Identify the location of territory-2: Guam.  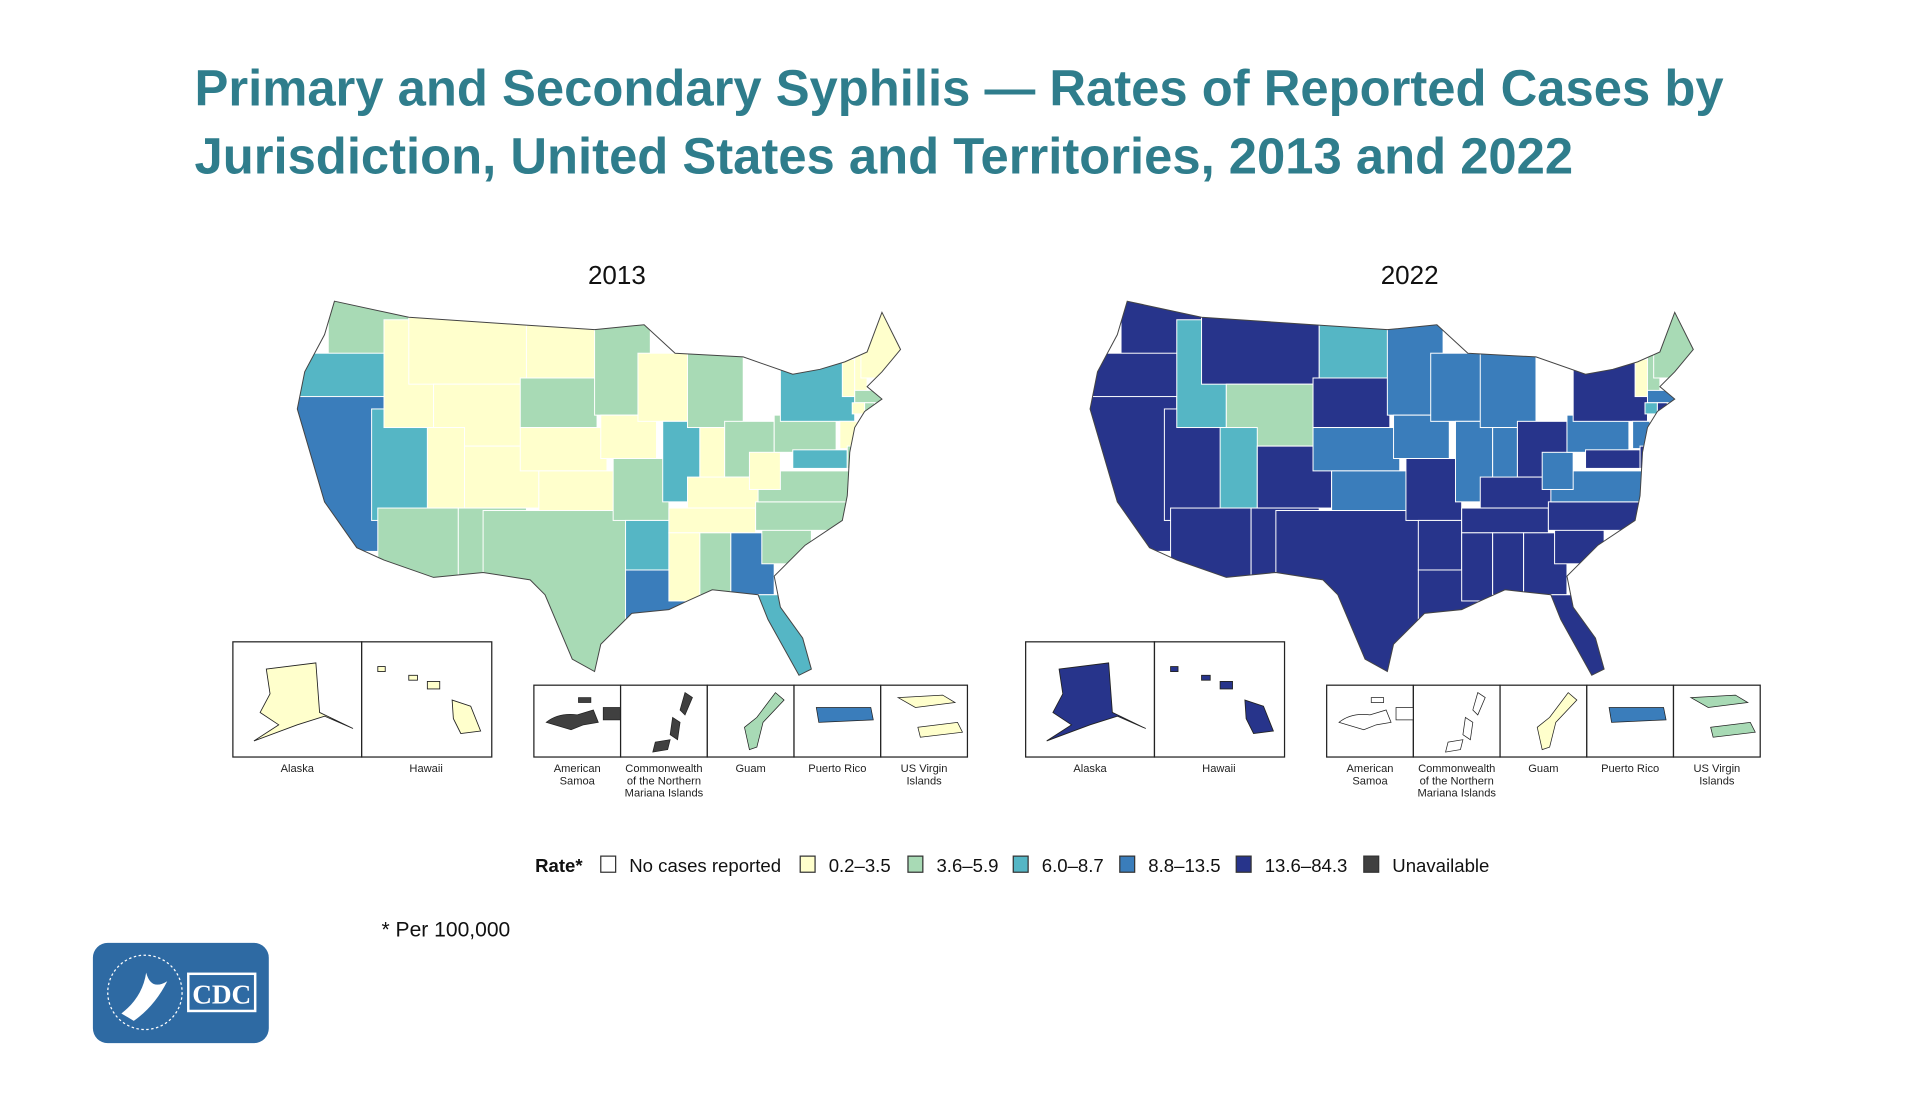
(750, 729).